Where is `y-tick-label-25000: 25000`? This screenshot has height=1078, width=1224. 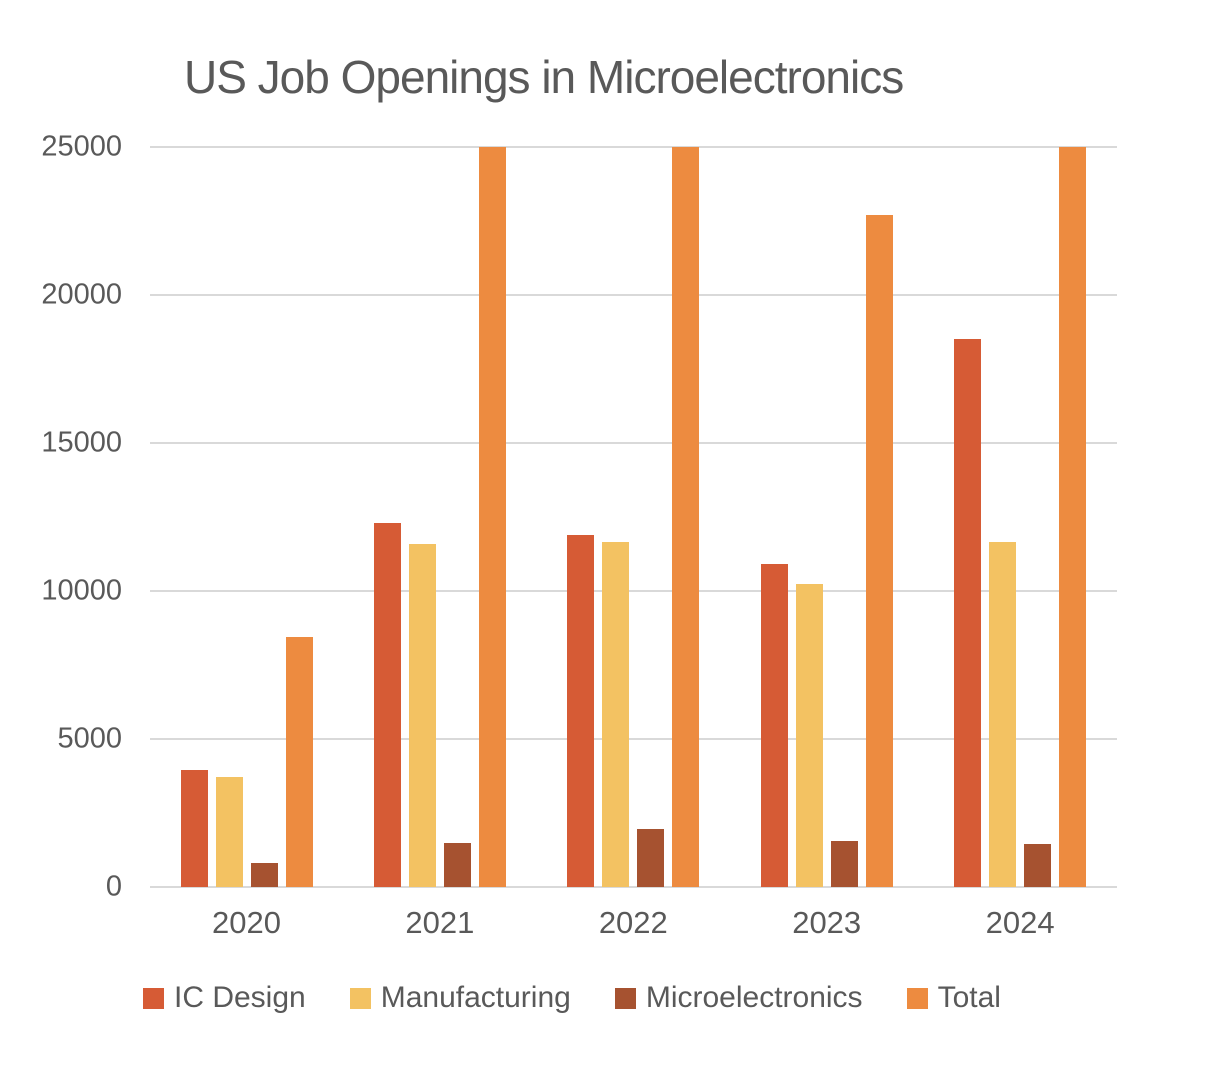
y-tick-label-25000: 25000 is located at coordinates (81, 146).